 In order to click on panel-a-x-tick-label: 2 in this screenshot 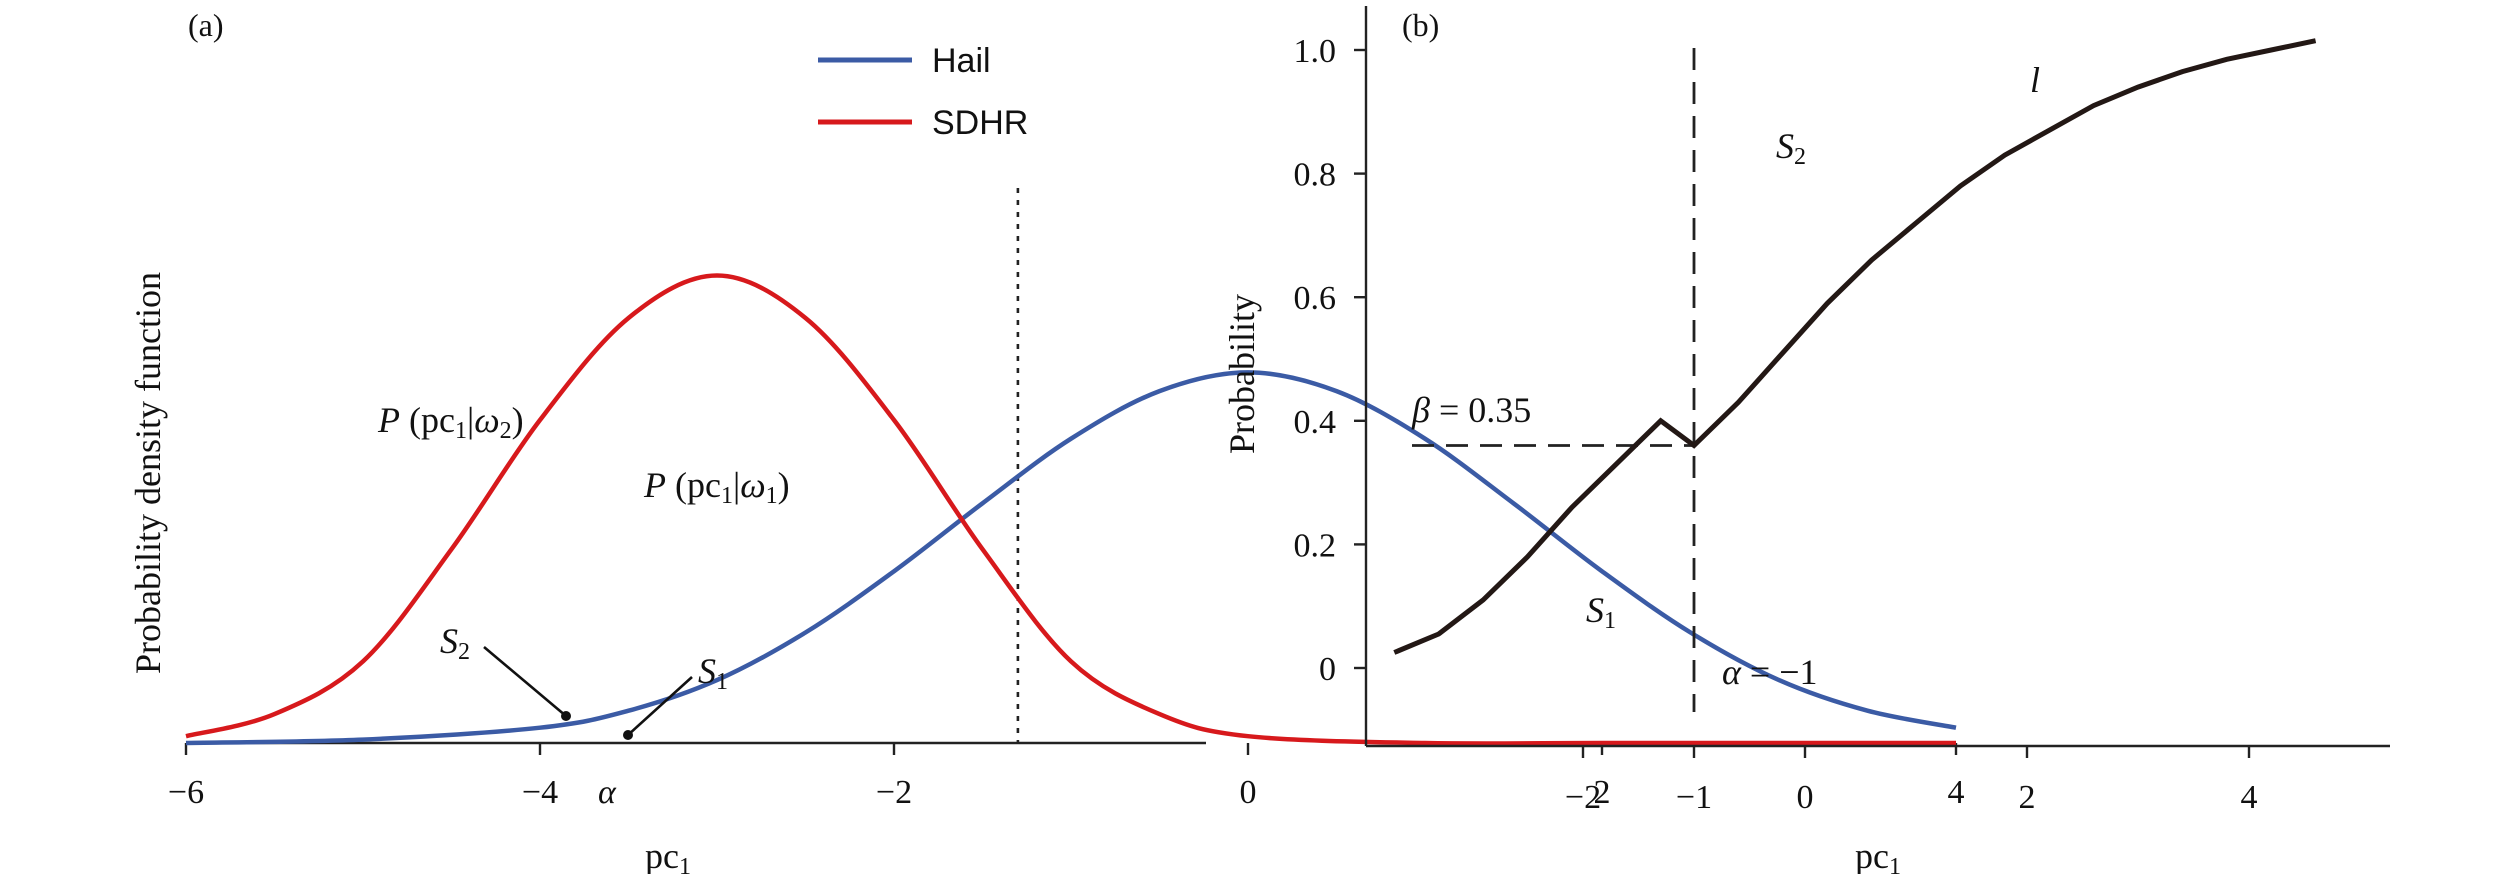, I will do `click(1602, 792)`.